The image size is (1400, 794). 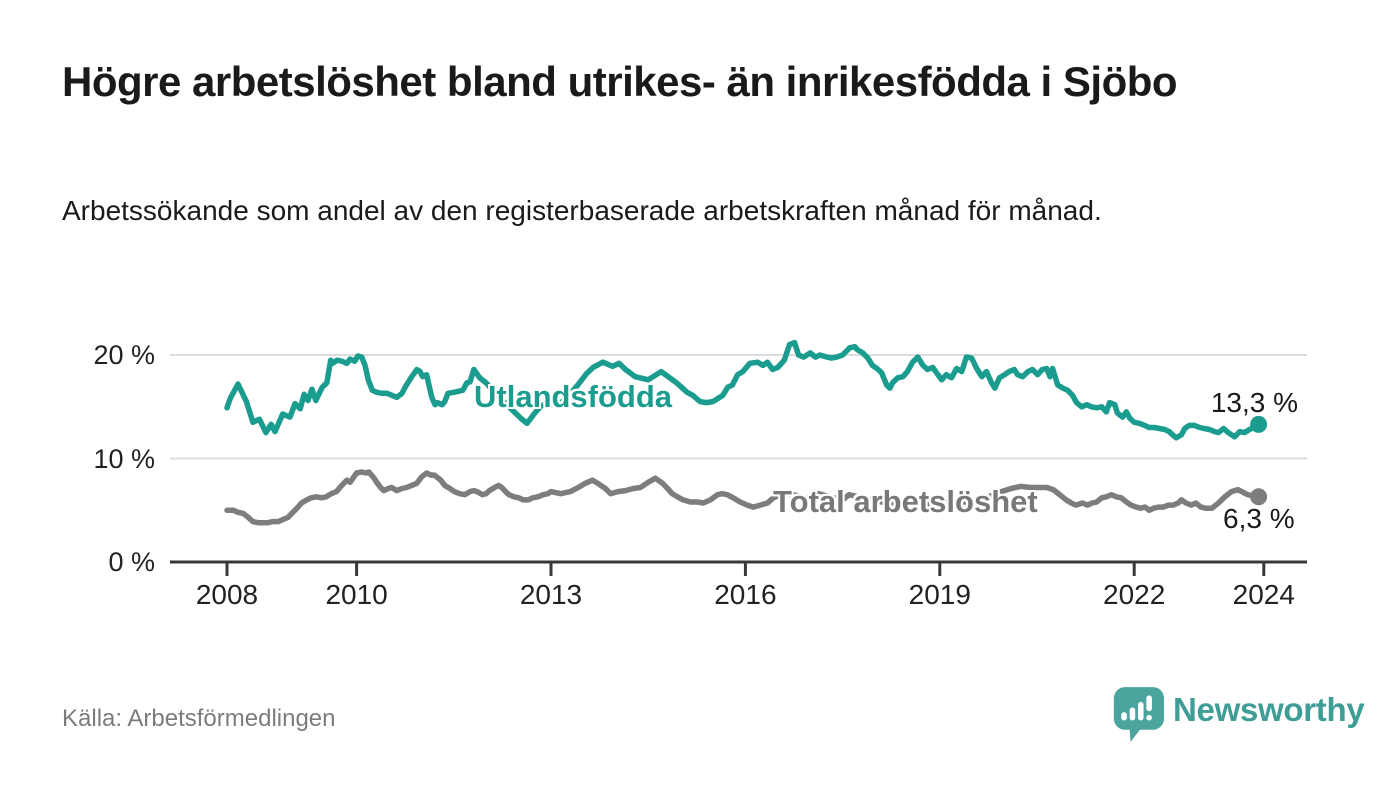 What do you see at coordinates (227, 594) in the screenshot?
I see `x-tick-label-2008: 2008` at bounding box center [227, 594].